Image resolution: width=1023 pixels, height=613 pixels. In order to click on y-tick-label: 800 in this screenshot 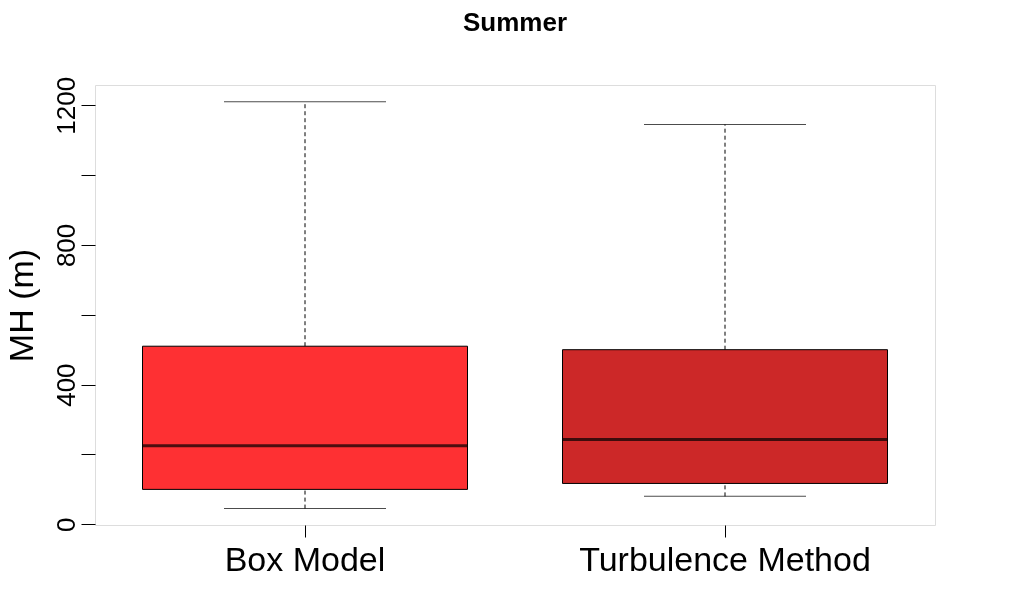, I will do `click(65, 245)`.